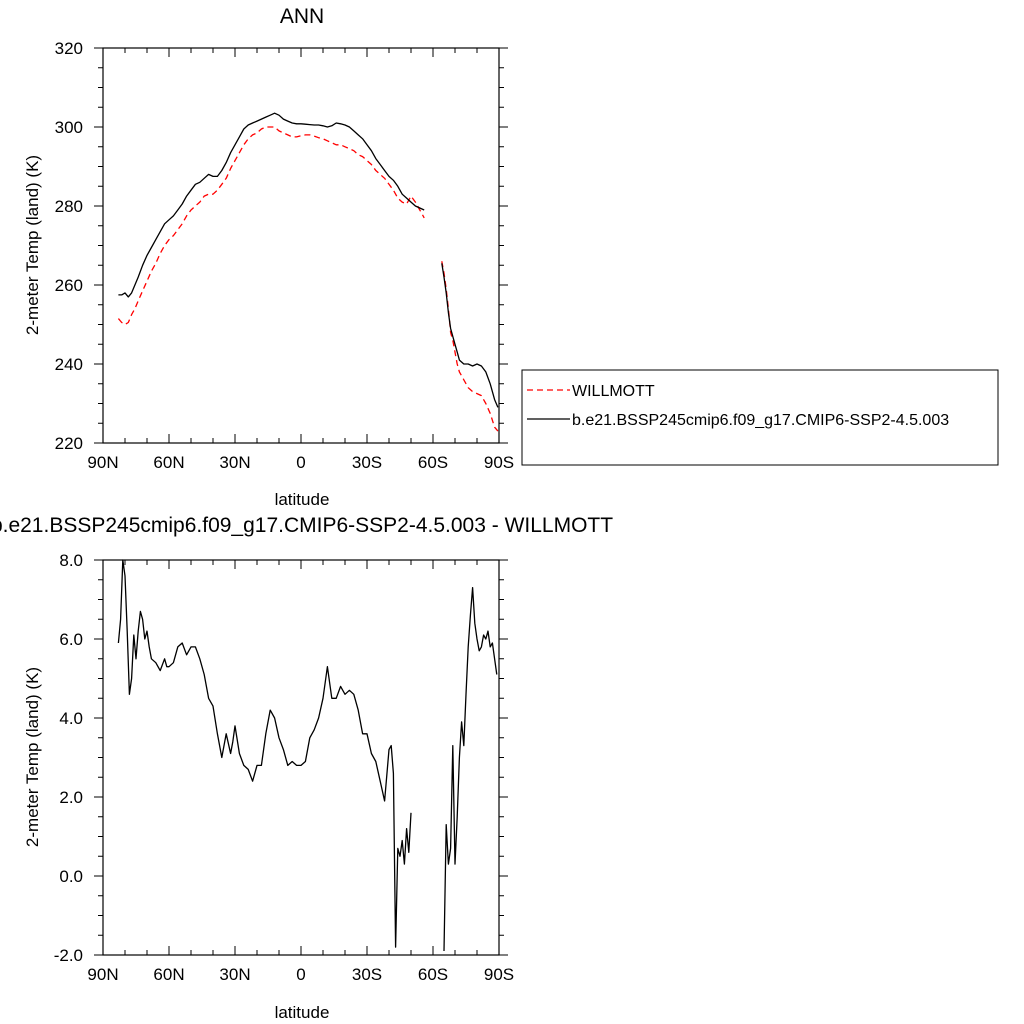 The image size is (1024, 1024). Describe the element at coordinates (102, 462) in the screenshot. I see `top-x-tick-label: 90N` at that location.